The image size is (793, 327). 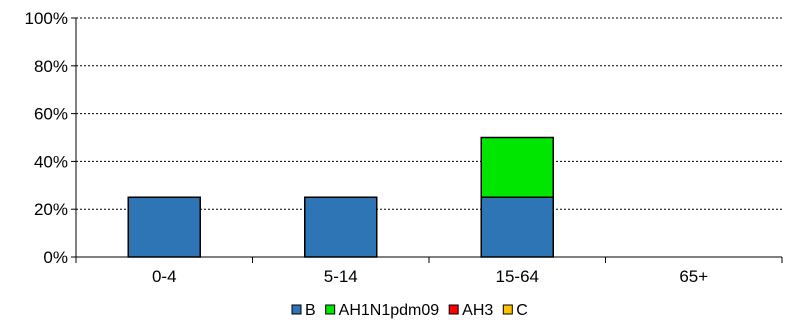 What do you see at coordinates (55, 257) in the screenshot?
I see `y-tick-label: 0%` at bounding box center [55, 257].